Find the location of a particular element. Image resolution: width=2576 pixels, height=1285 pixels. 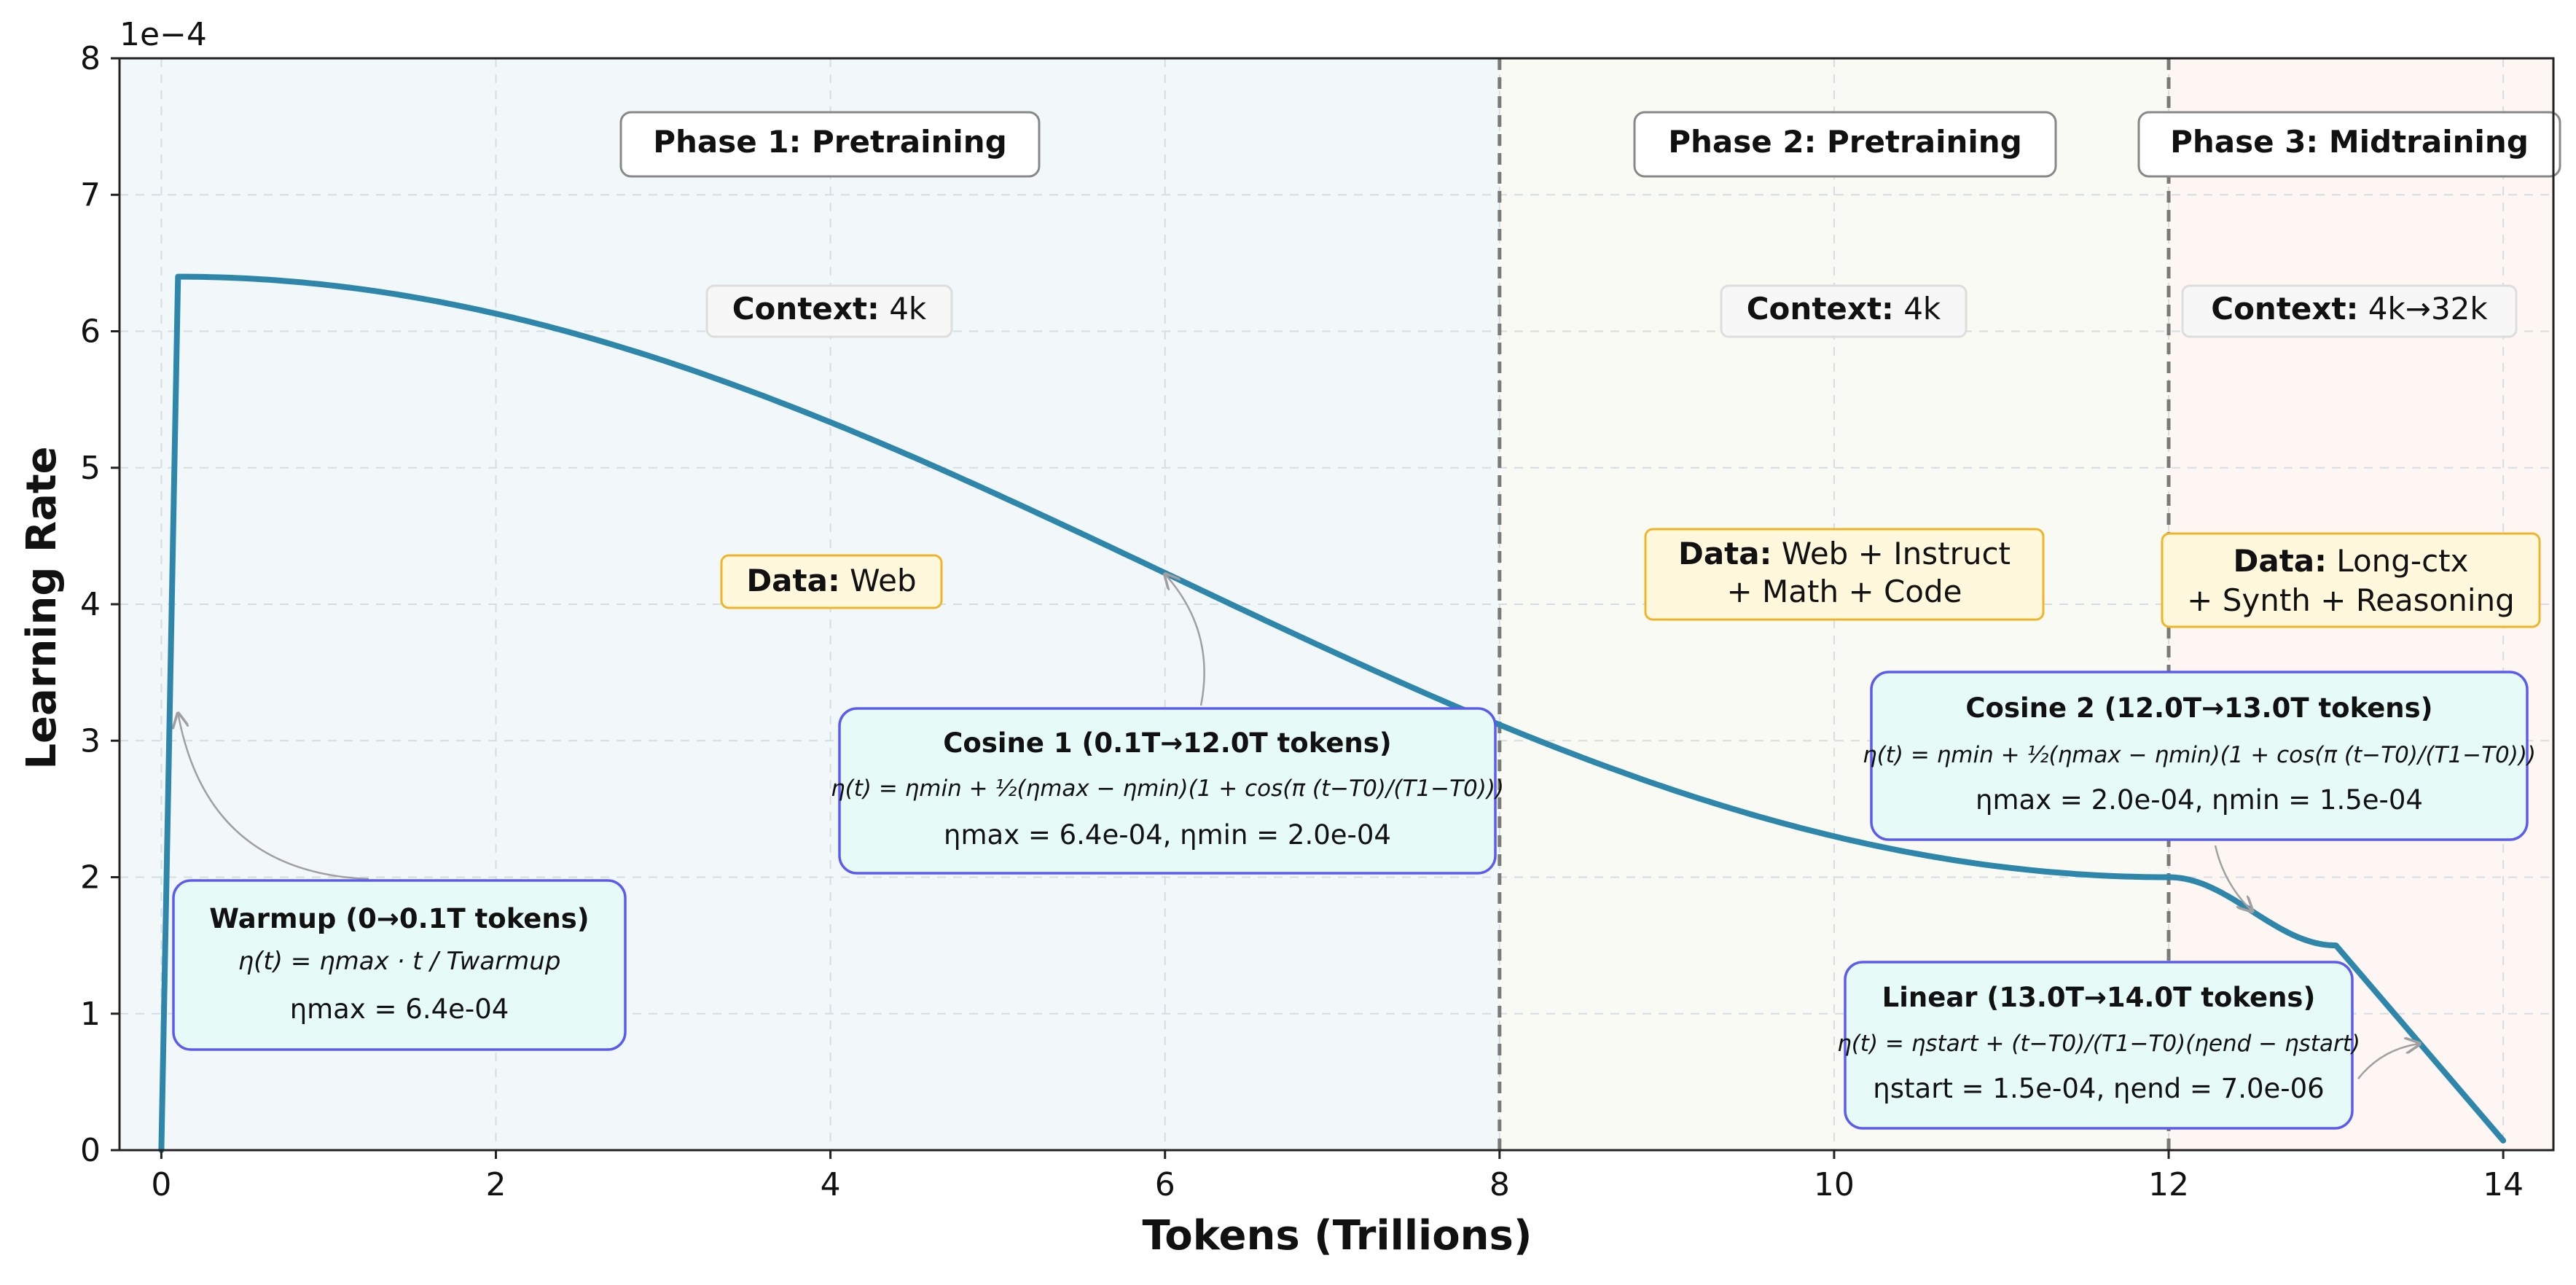

x-tick-label-1: 2 is located at coordinates (495, 1184).